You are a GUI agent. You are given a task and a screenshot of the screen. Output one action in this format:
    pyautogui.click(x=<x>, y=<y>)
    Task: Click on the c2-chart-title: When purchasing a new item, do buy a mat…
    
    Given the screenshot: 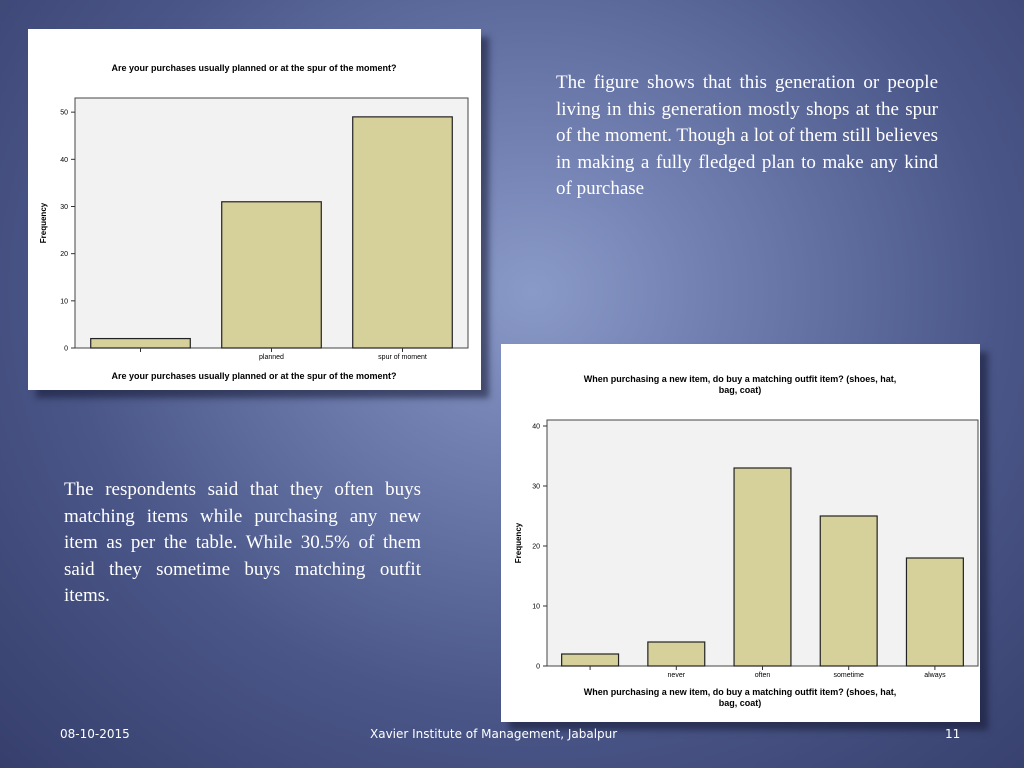 What is the action you would take?
    pyautogui.click(x=740, y=384)
    